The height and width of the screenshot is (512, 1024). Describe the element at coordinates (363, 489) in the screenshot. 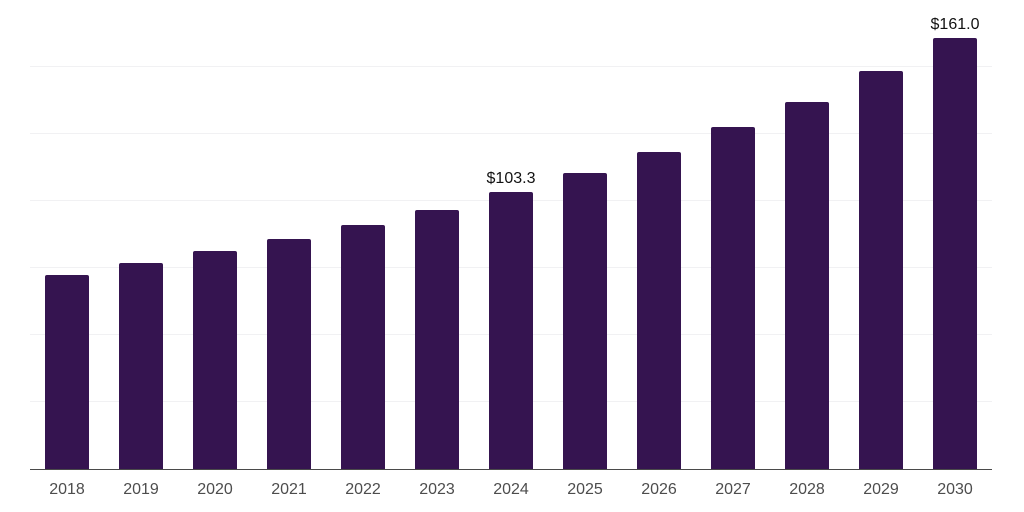

I see `x-tick-label-2022: 2022` at that location.